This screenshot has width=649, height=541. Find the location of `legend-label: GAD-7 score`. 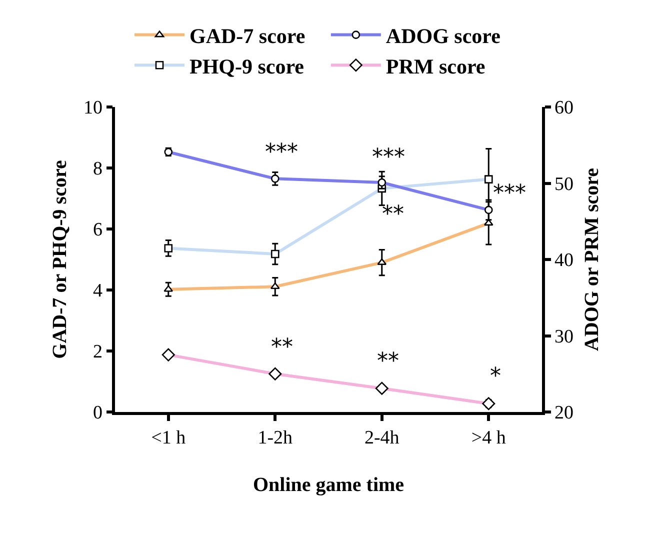

legend-label: GAD-7 score is located at coordinates (248, 36).